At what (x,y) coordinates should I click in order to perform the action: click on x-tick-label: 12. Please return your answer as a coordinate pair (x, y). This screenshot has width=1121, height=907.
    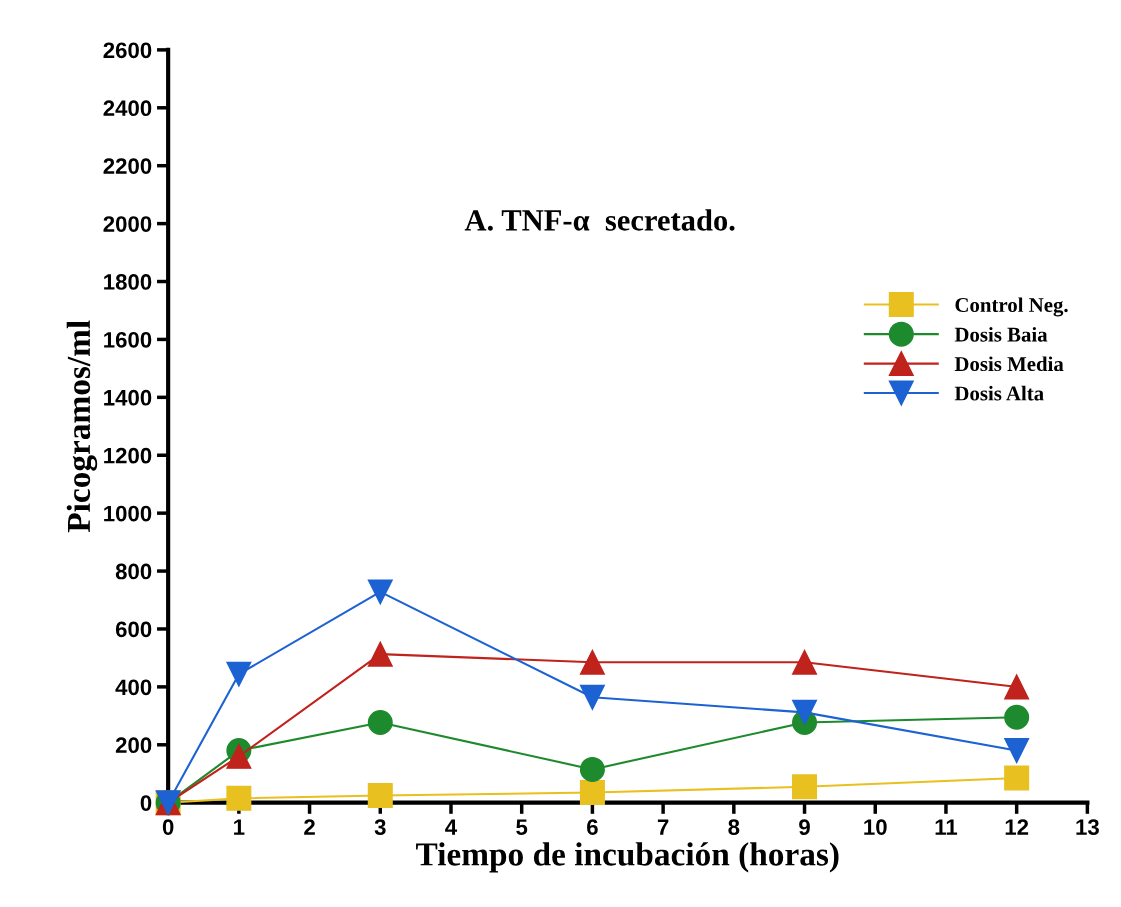
    Looking at the image, I should click on (1017, 827).